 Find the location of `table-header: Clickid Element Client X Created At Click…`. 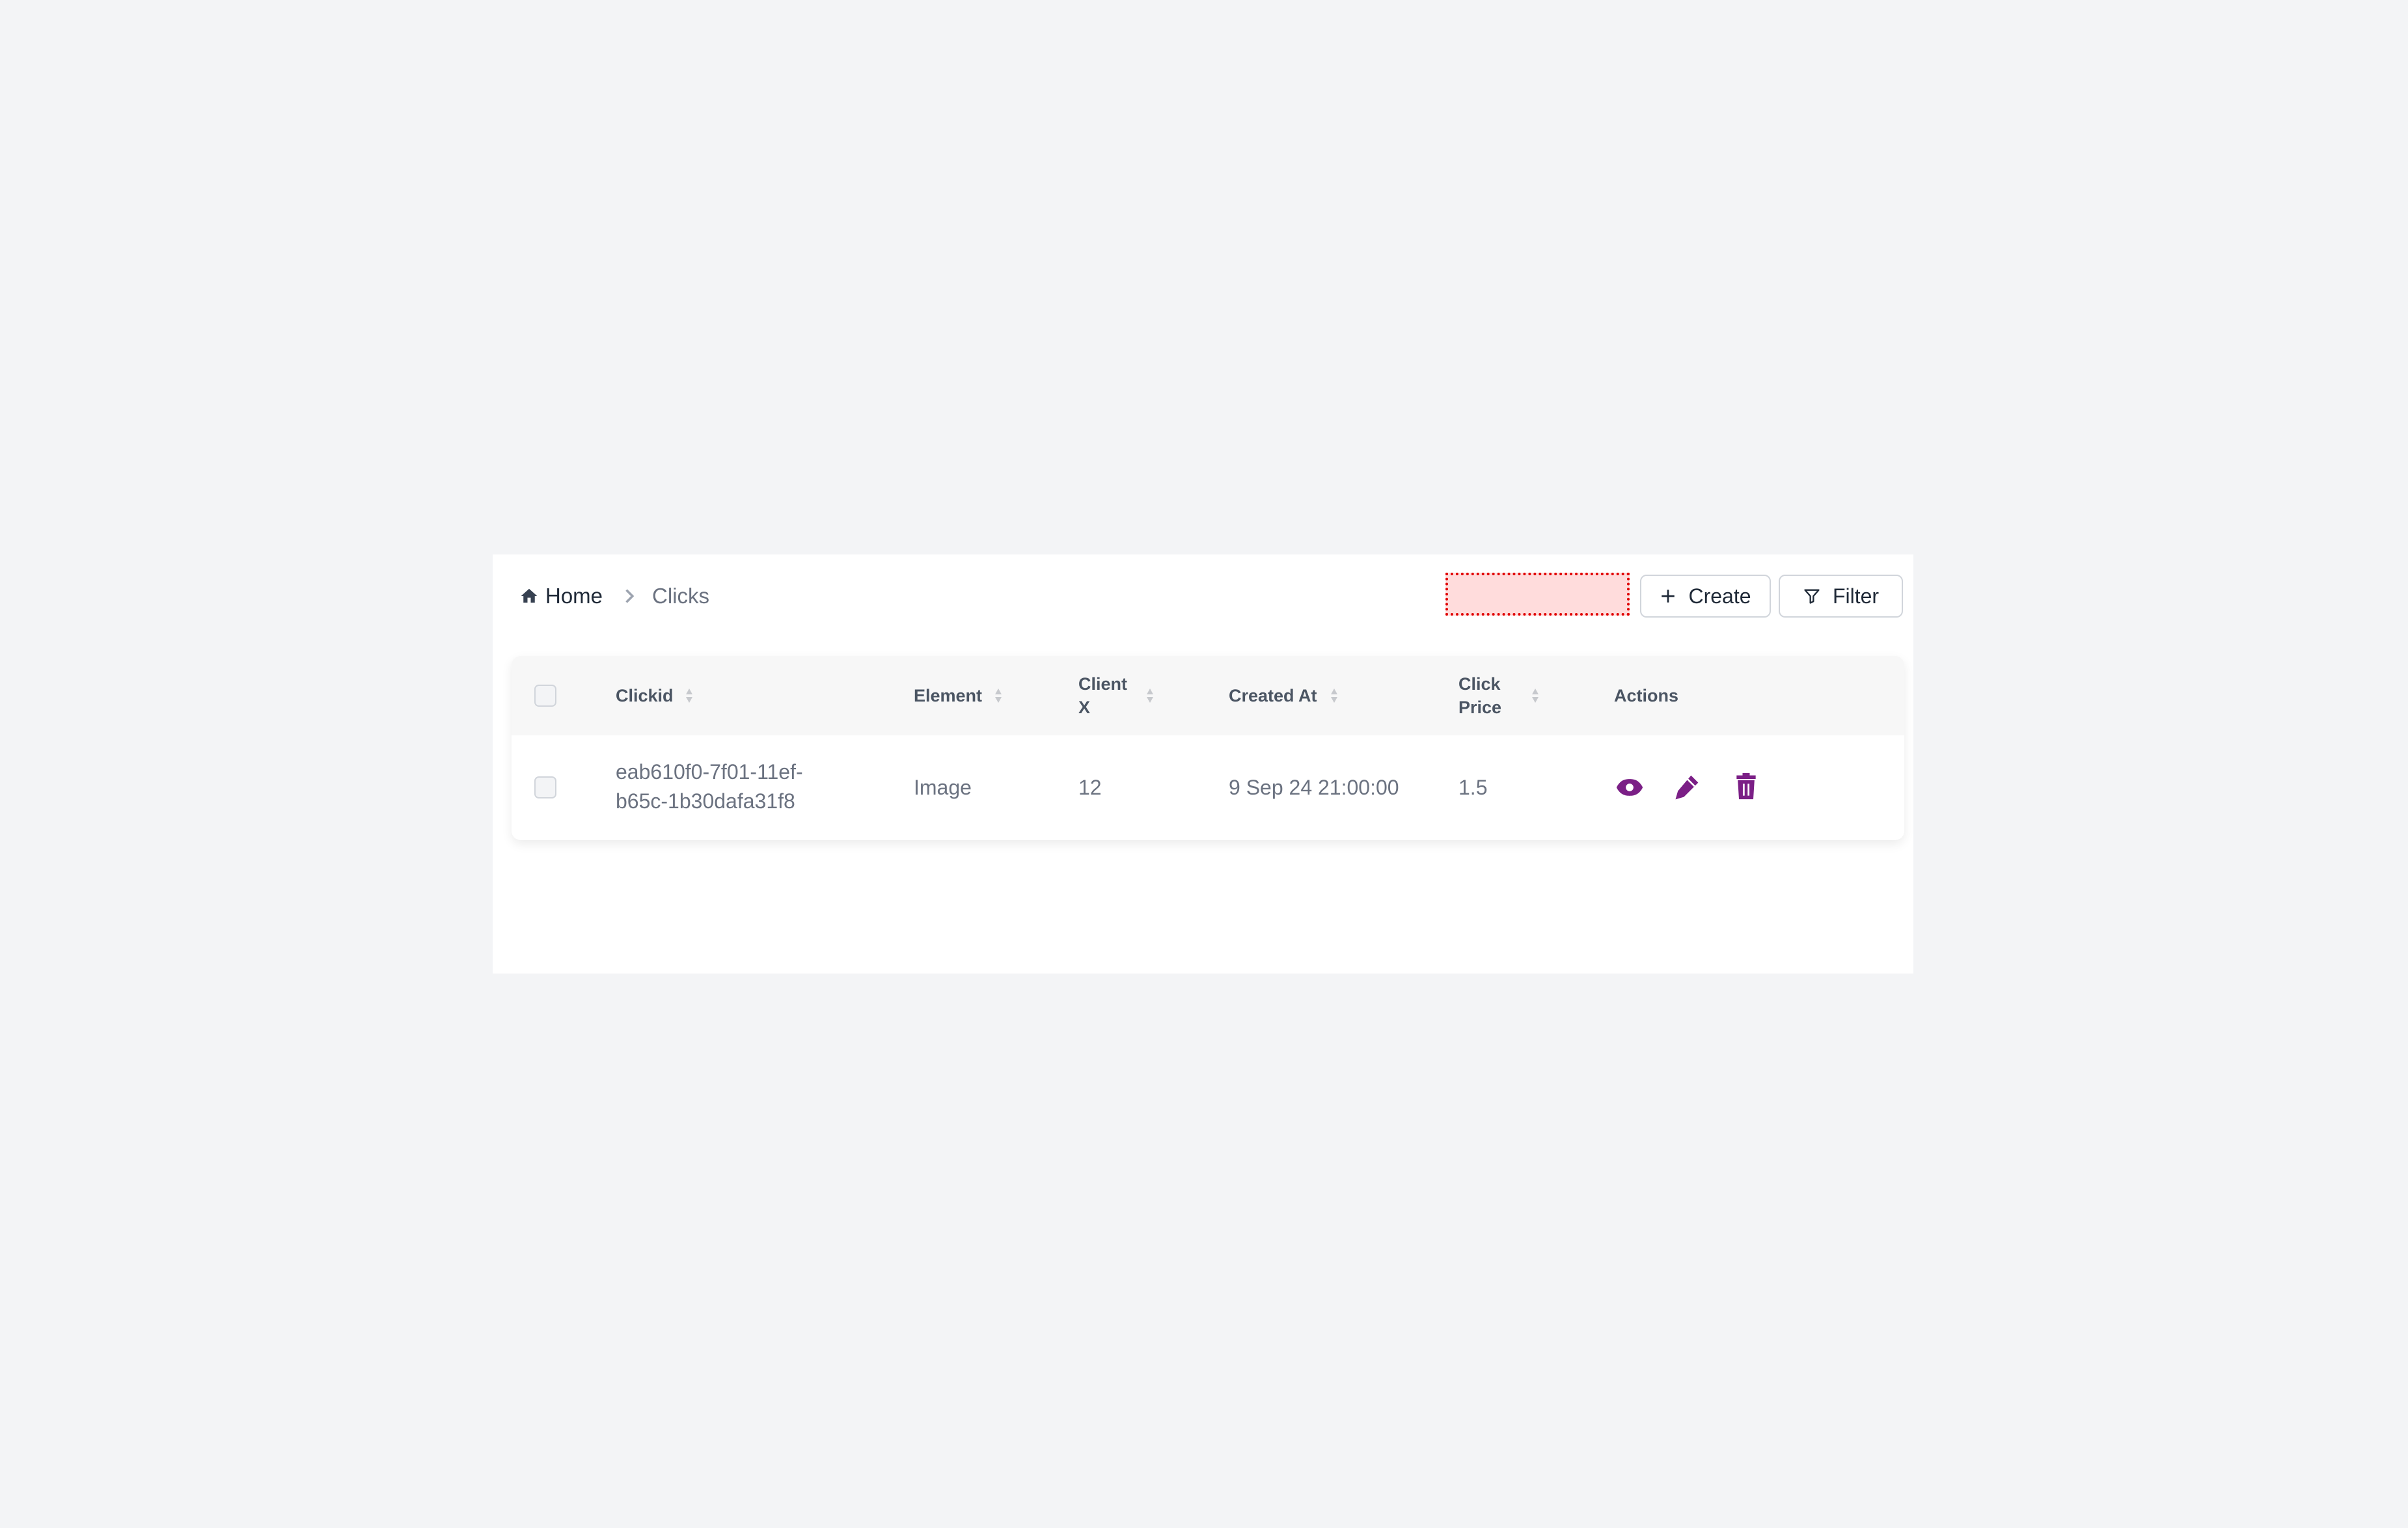

table-header: Clickid Element Client X Created At Click… is located at coordinates (1208, 695).